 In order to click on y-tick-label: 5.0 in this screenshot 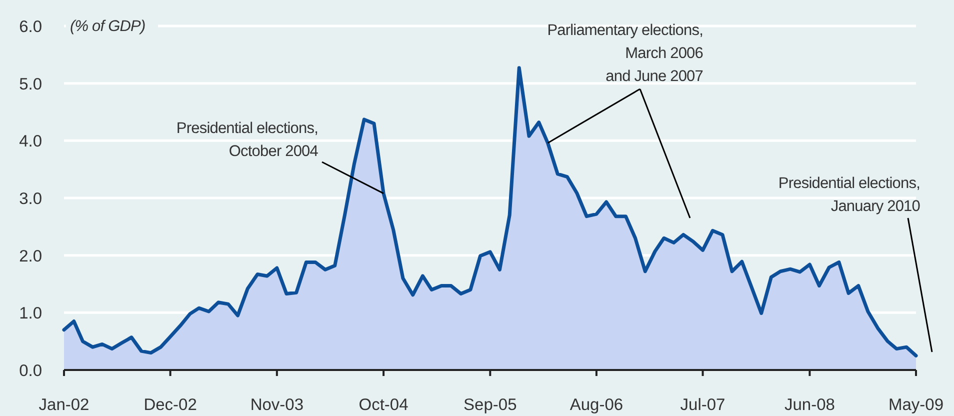, I will do `click(30, 84)`.